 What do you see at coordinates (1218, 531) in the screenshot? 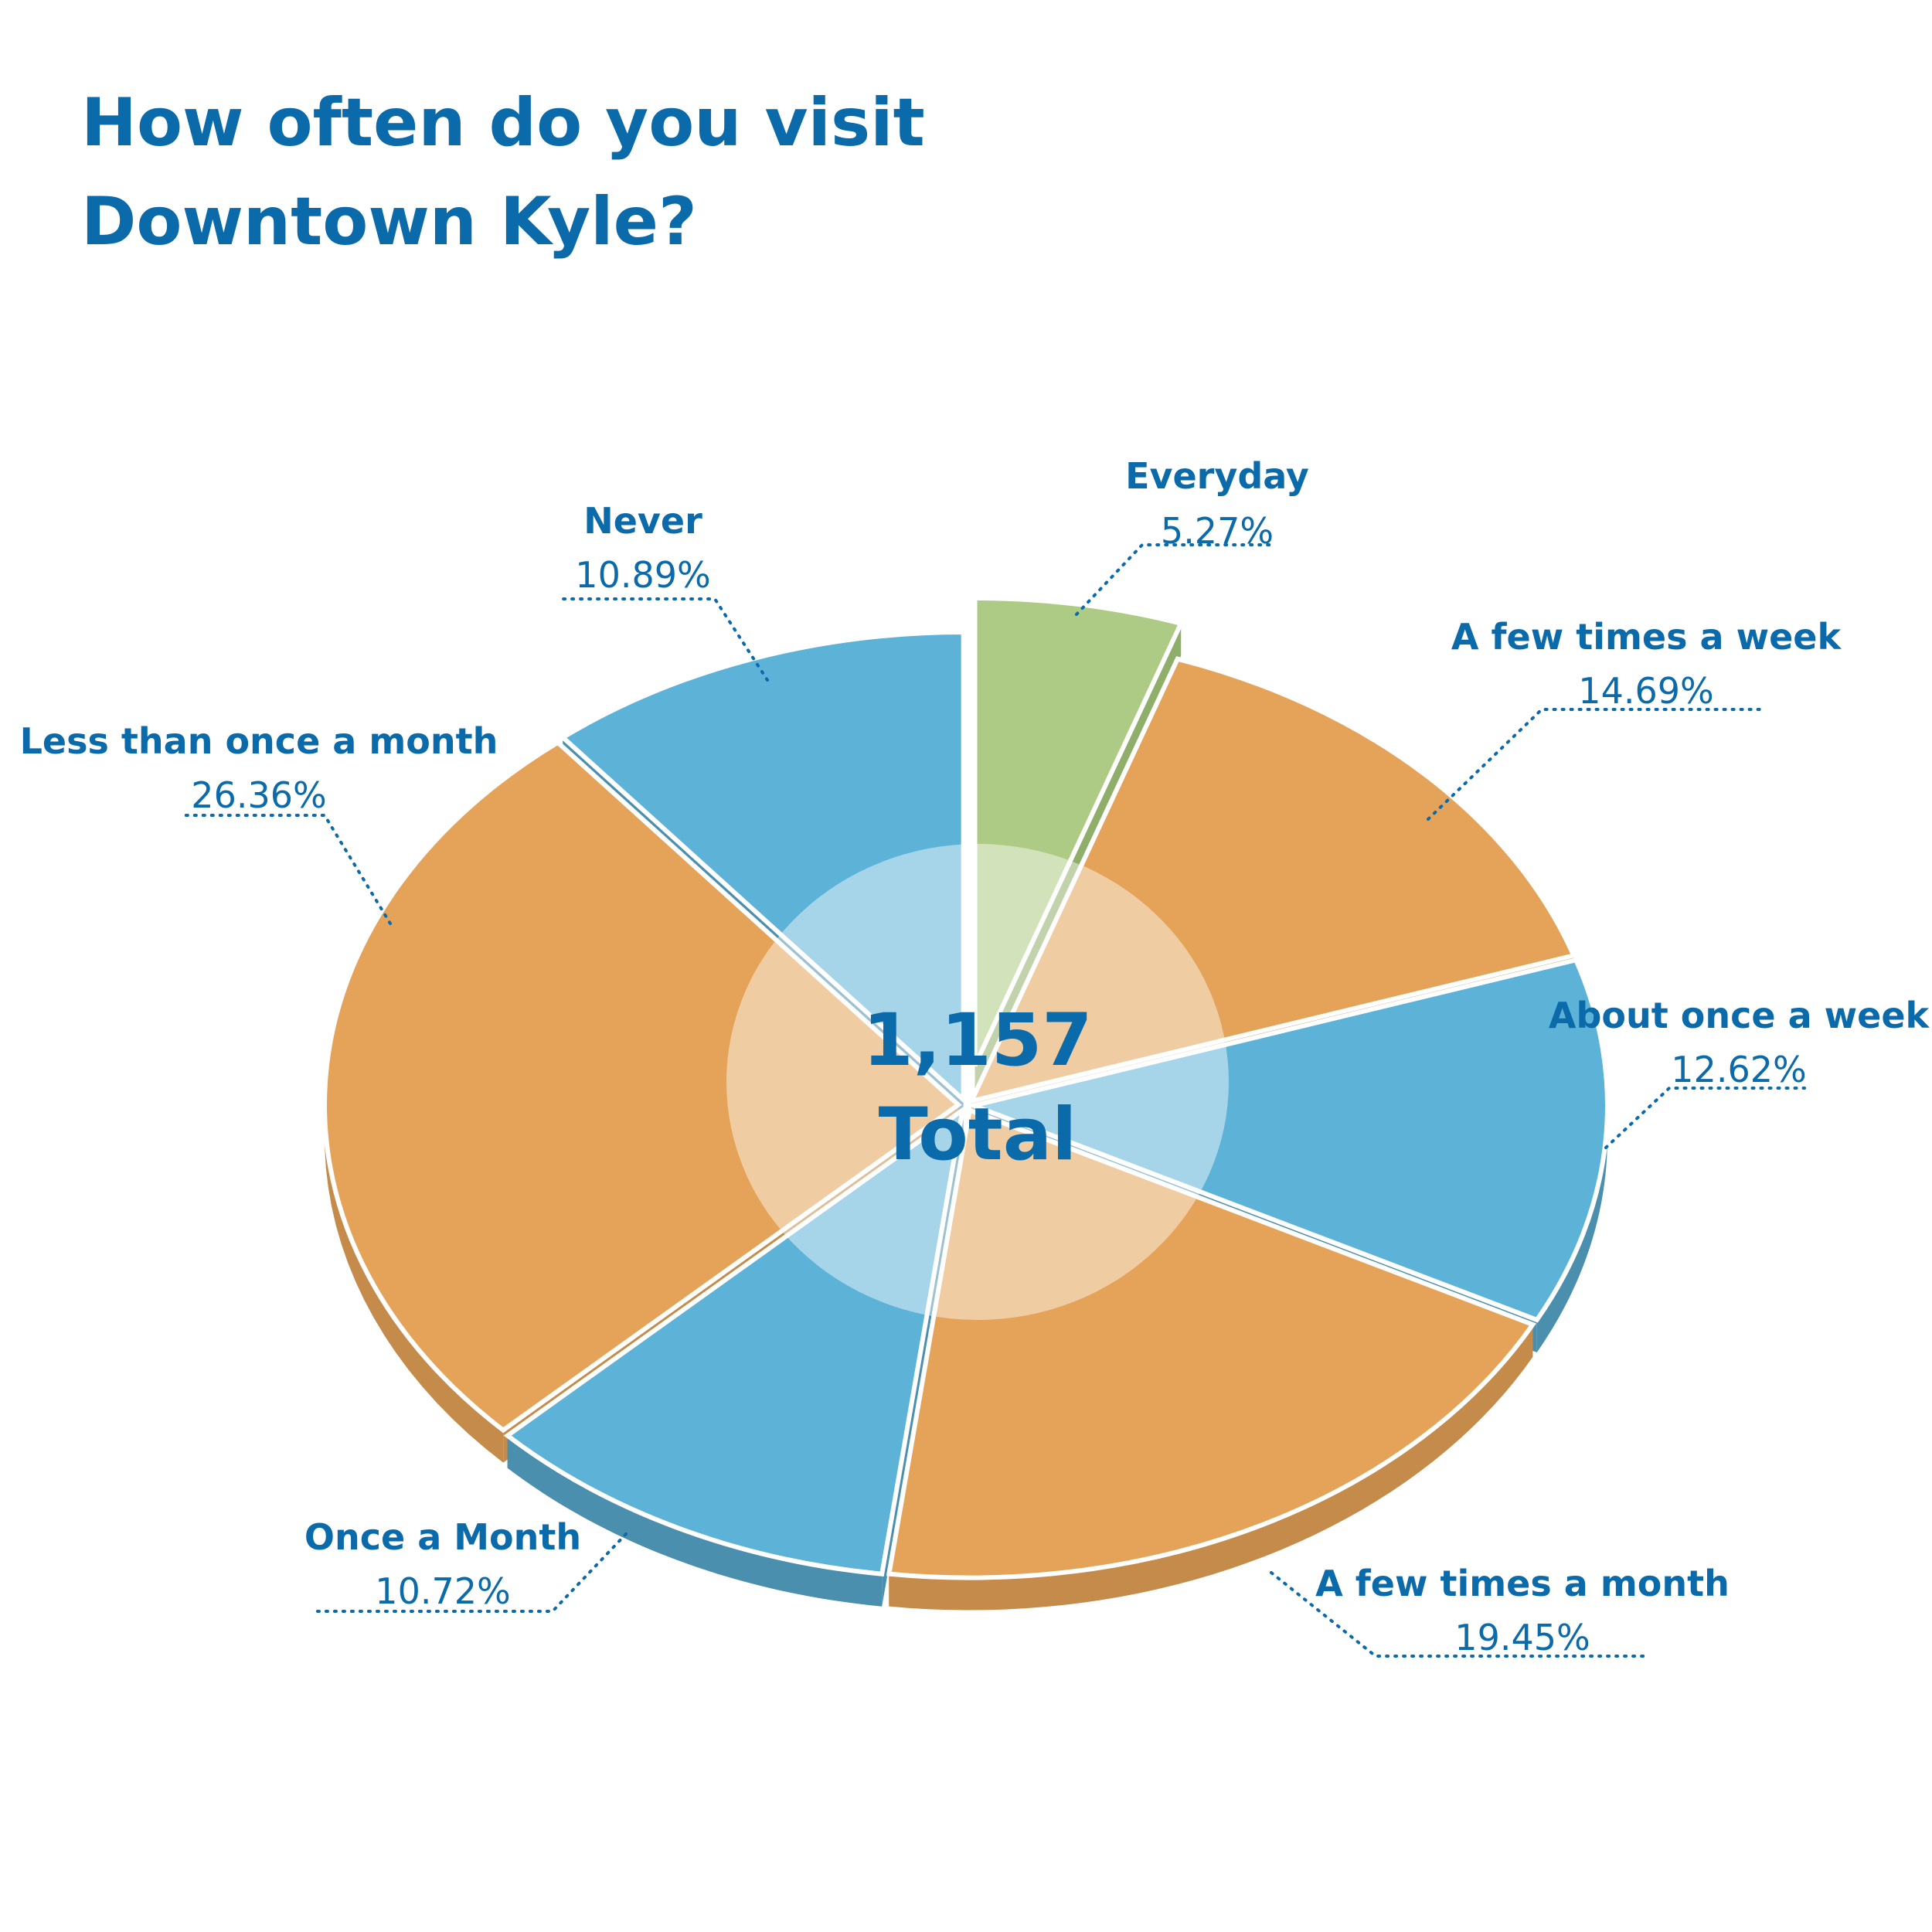
I see `slice-percent-0: 5.27%` at bounding box center [1218, 531].